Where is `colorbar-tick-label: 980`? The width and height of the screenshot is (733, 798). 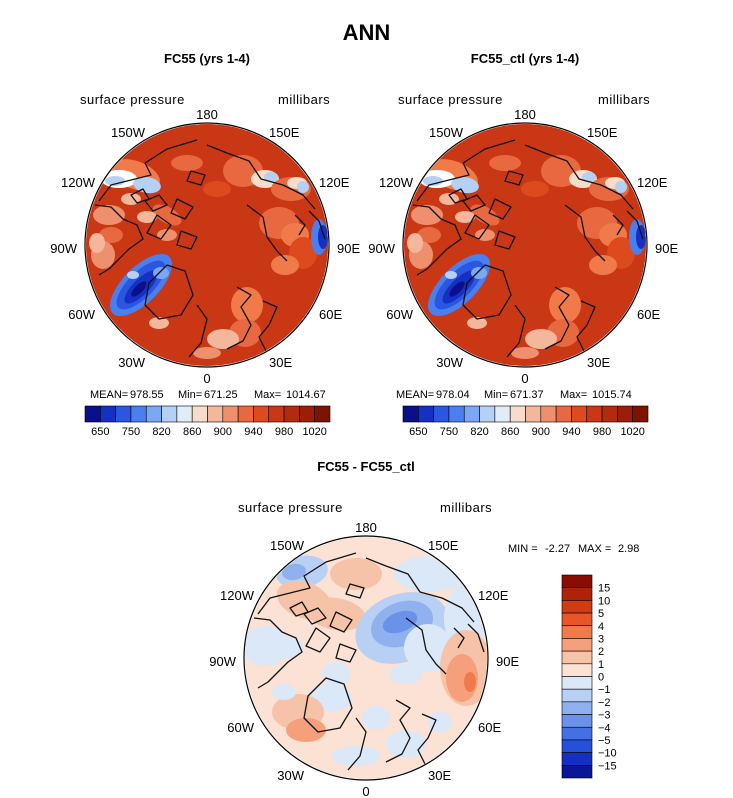 colorbar-tick-label: 980 is located at coordinates (602, 432).